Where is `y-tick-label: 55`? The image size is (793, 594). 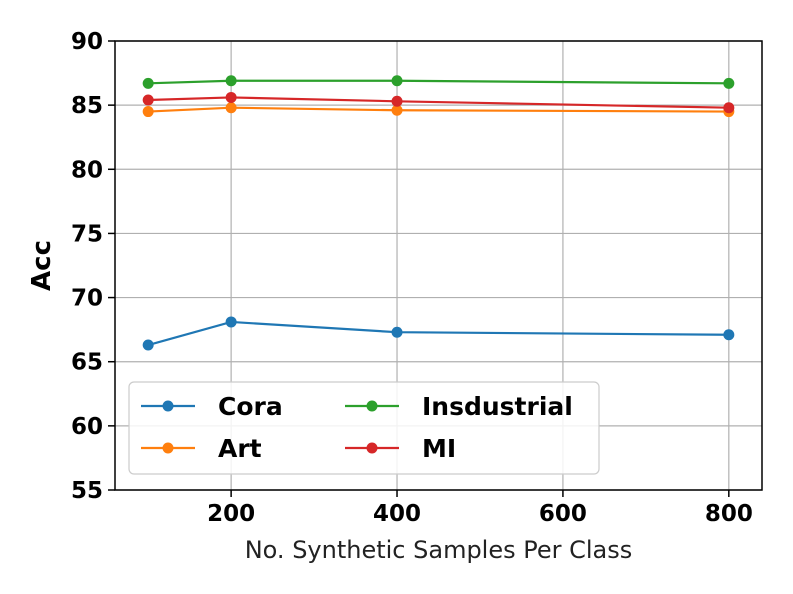
y-tick-label: 55 is located at coordinates (87, 491).